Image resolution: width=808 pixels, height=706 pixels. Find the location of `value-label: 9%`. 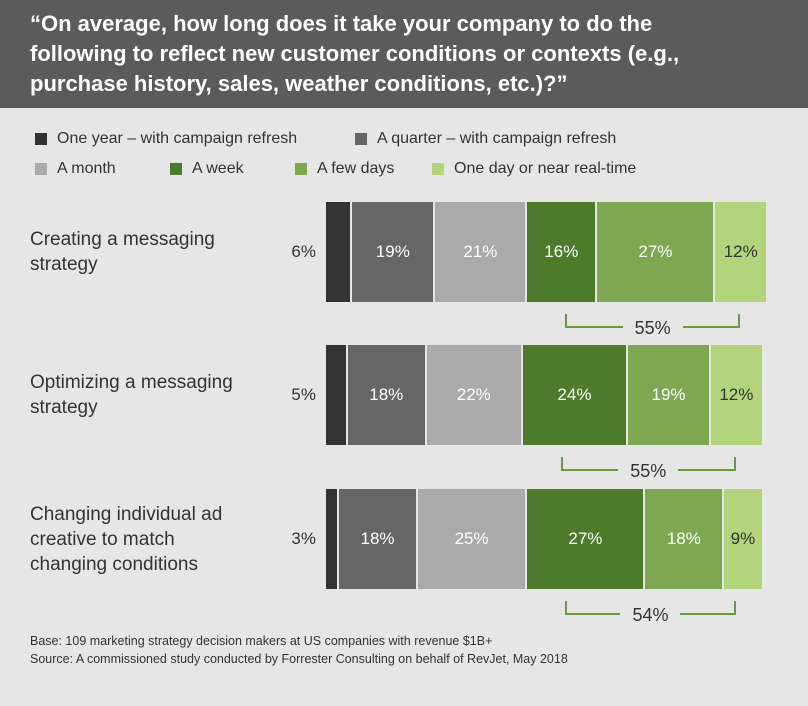

value-label: 9% is located at coordinates (743, 538).